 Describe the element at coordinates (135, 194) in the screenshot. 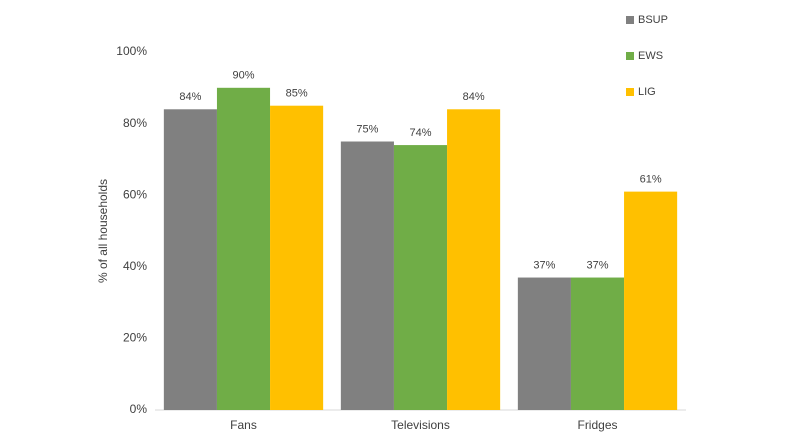

I see `y-tick-label: 60%` at that location.